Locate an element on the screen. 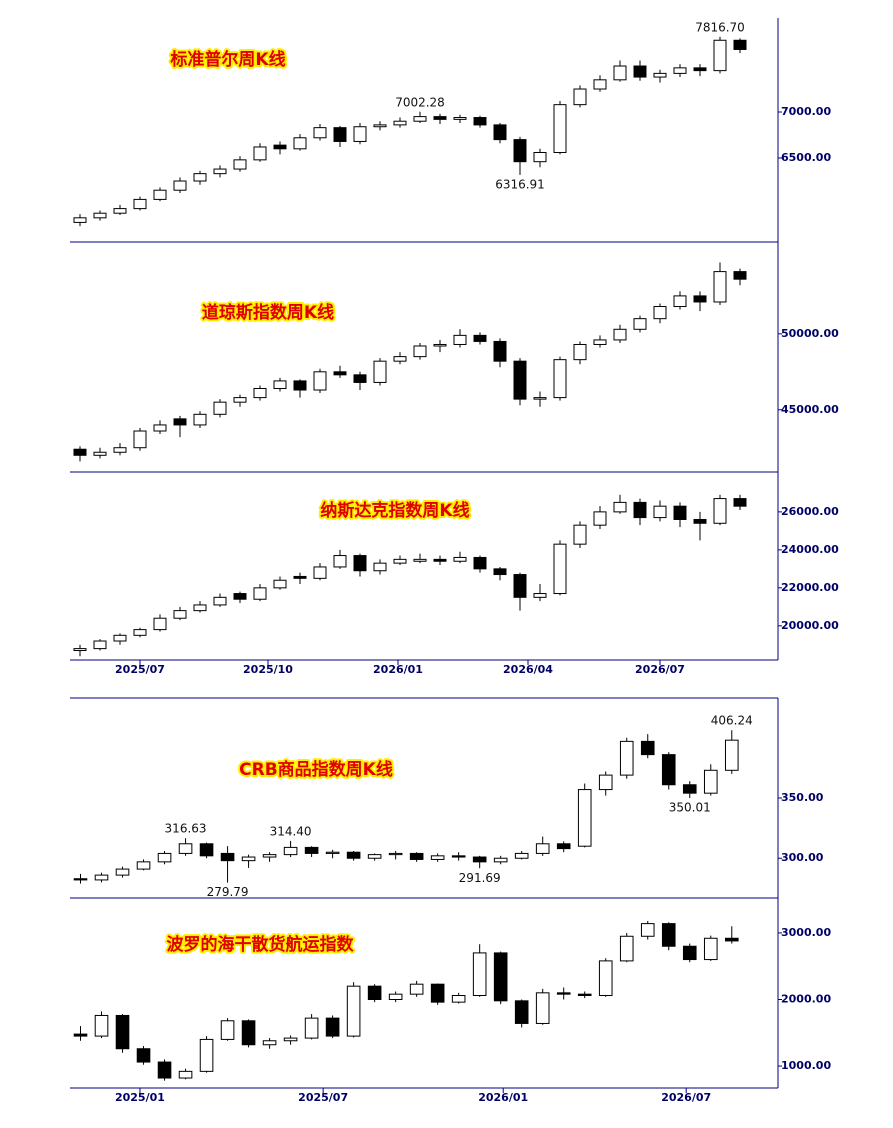 The height and width of the screenshot is (1128, 893). chart-title: 波罗的海干散货航运指数 is located at coordinates (261, 944).